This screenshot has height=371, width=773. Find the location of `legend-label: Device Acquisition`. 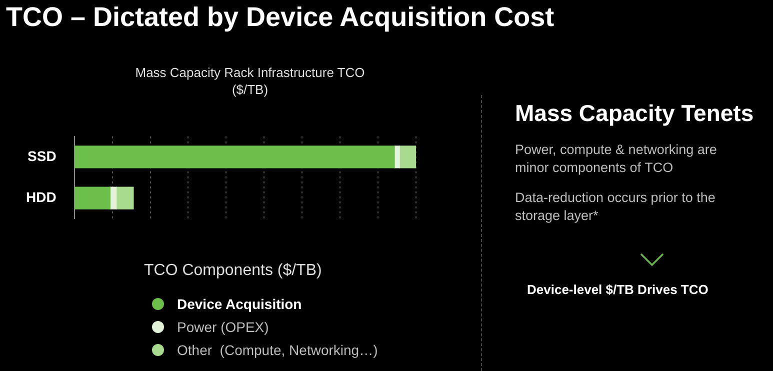

legend-label: Device Acquisition is located at coordinates (239, 304).